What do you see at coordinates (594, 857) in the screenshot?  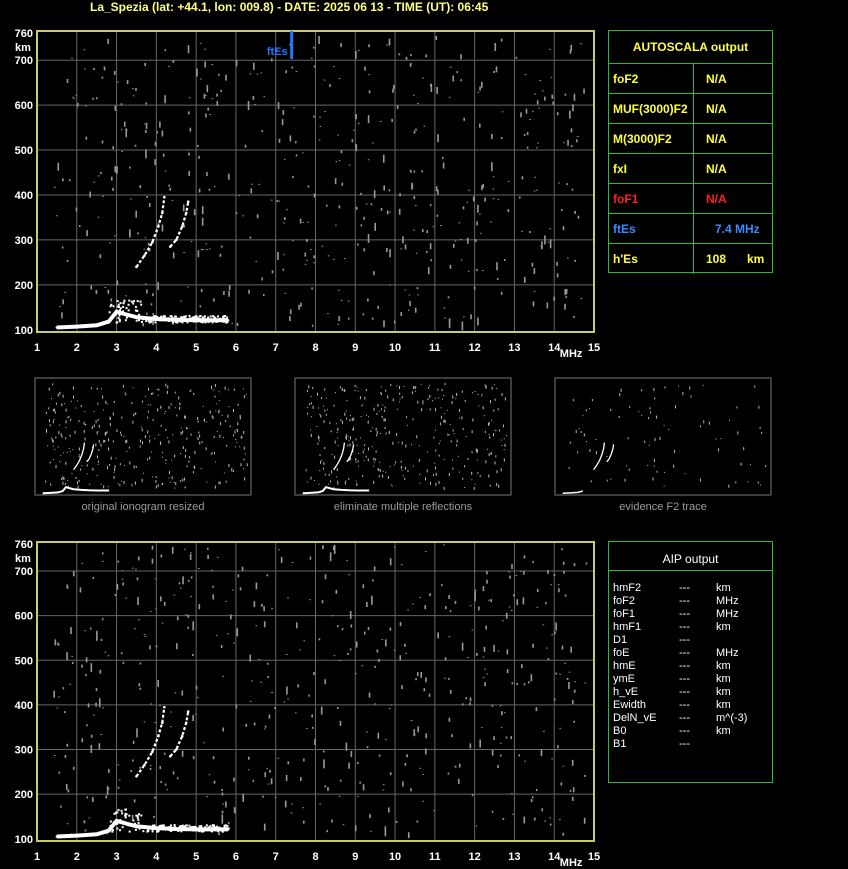 I see `x-tick-label: 15` at bounding box center [594, 857].